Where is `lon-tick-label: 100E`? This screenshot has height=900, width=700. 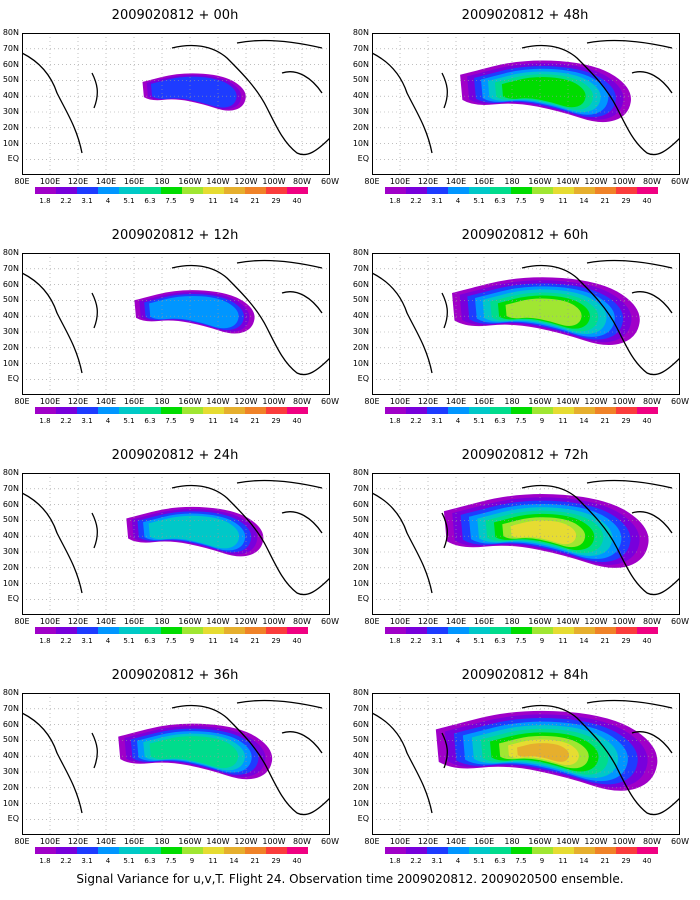
lon-tick-label: 100E is located at coordinates (400, 181).